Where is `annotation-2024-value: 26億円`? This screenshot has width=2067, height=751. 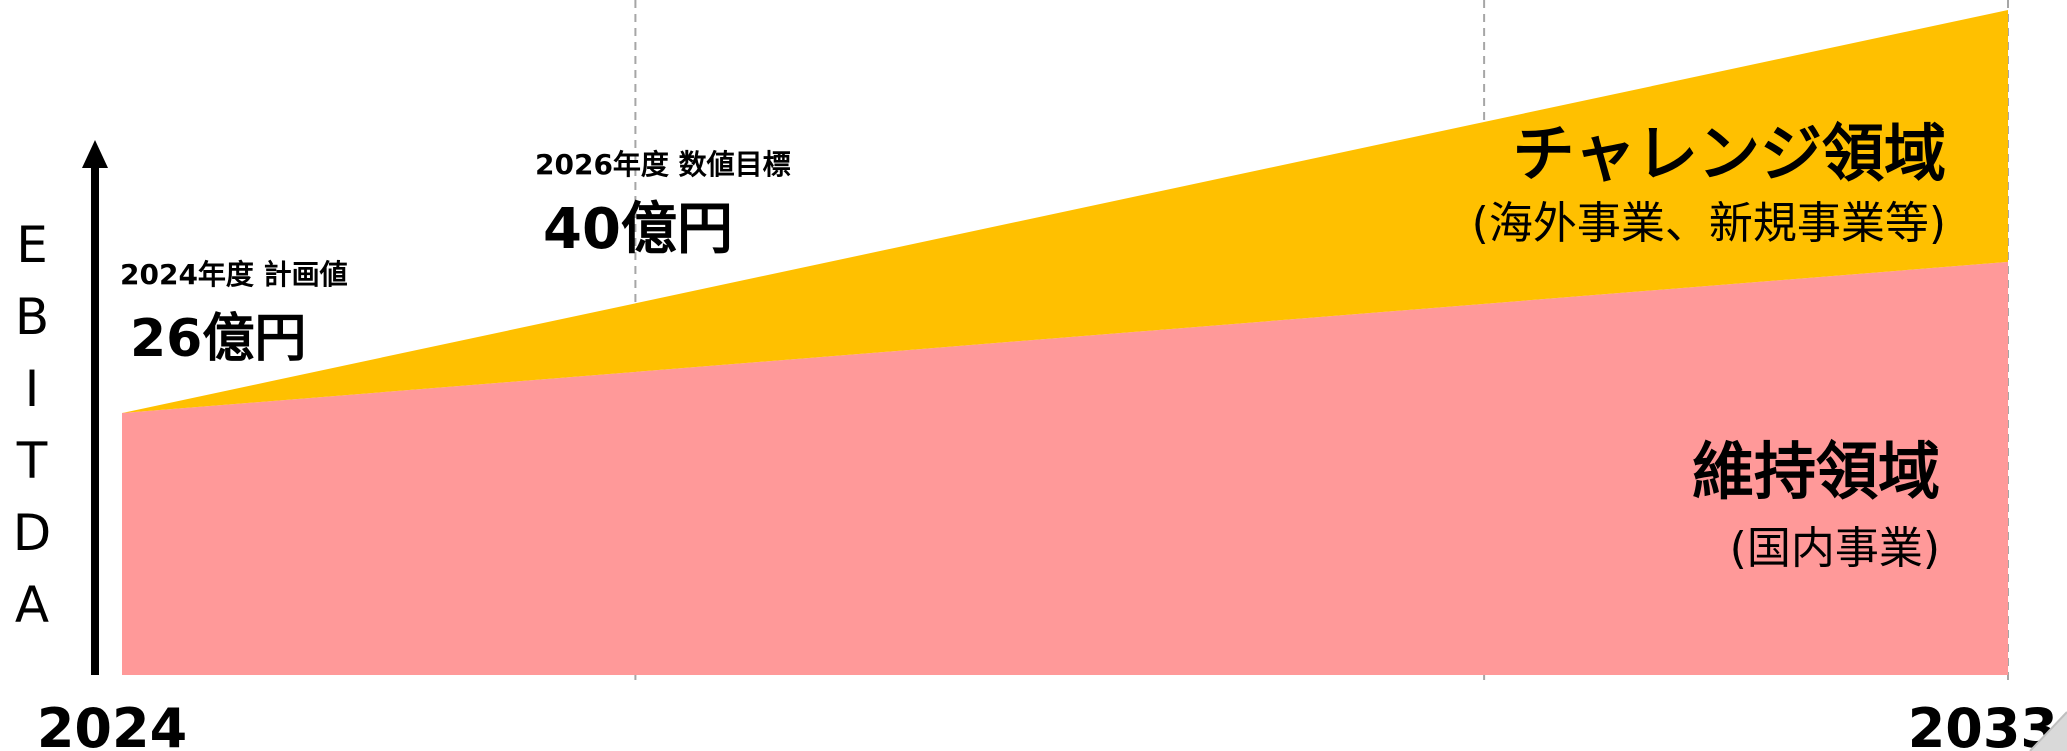 annotation-2024-value: 26億円 is located at coordinates (218, 339).